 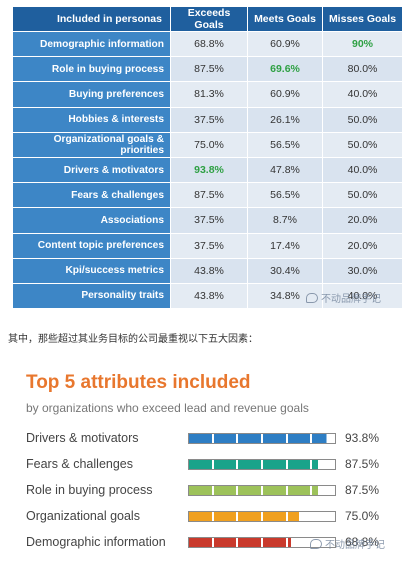 I want to click on table-row: Fears & challenges 87.5% 56.5% 50.0%, so click(x=207, y=195).